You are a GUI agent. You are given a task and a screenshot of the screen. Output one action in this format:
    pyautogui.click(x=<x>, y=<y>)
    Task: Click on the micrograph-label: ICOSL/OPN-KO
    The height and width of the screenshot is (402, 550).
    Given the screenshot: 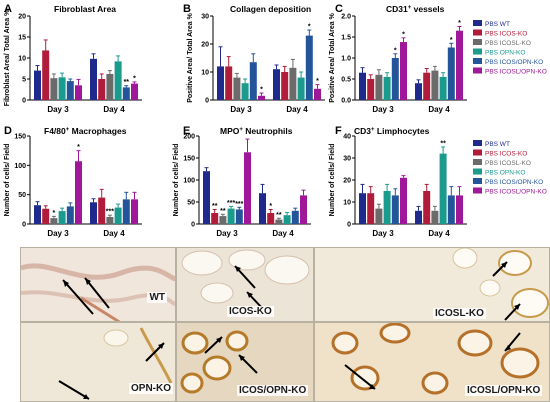 What is the action you would take?
    pyautogui.click(x=504, y=390)
    